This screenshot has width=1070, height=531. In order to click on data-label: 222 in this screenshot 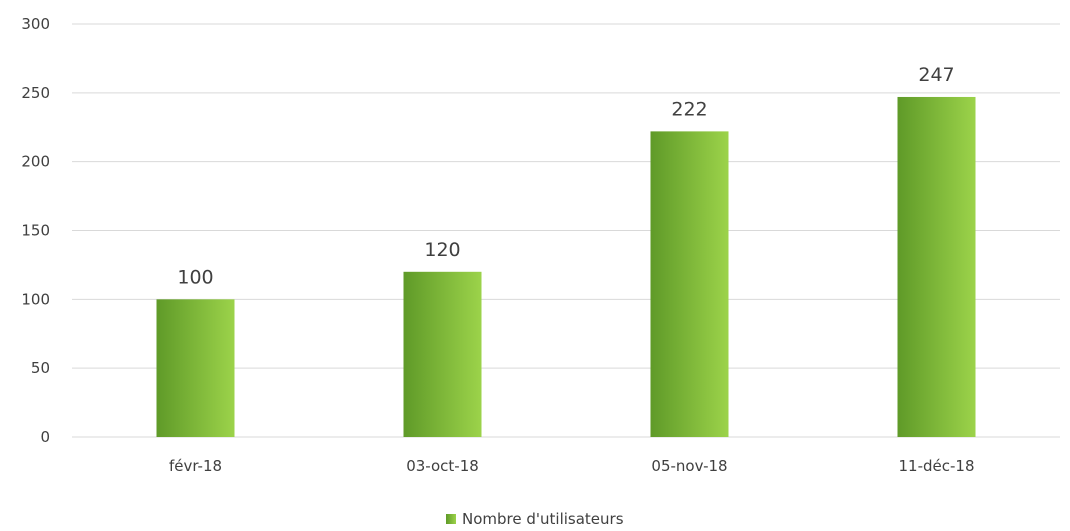, I will do `click(689, 109)`.